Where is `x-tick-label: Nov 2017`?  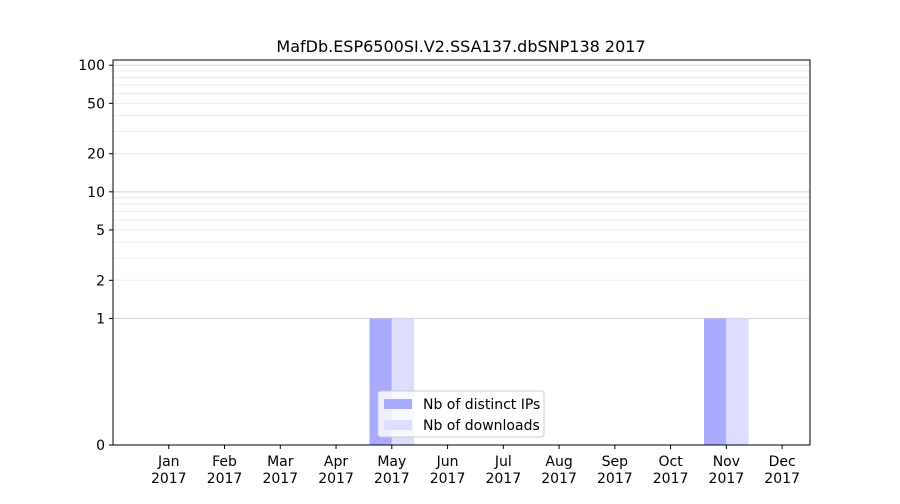
x-tick-label: Nov 2017 is located at coordinates (727, 470).